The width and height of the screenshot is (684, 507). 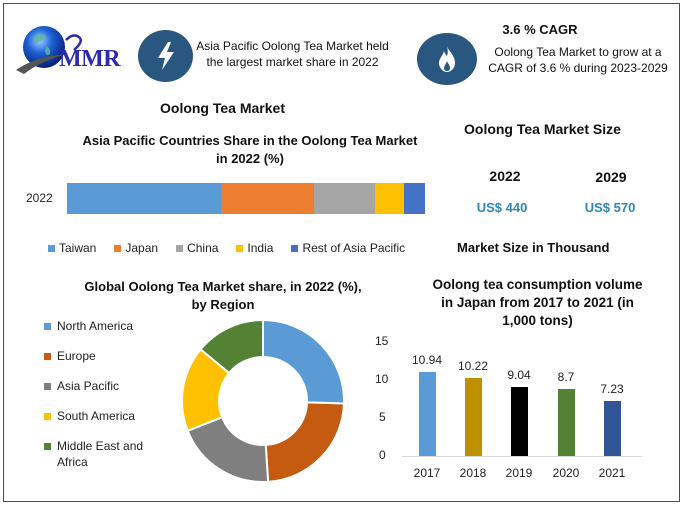 I want to click on legend-item: Asia Pacific, so click(x=93, y=393).